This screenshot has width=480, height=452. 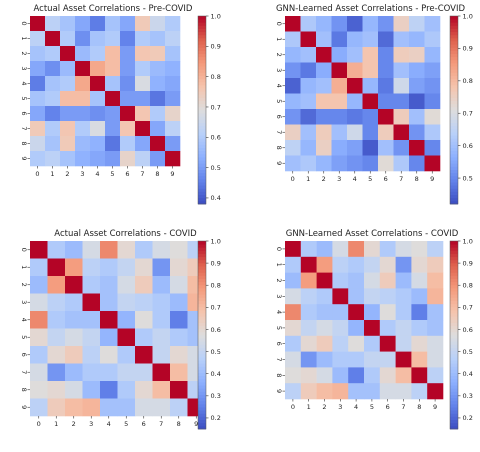 What do you see at coordinates (468, 16) in the screenshot?
I see `colorbar-tick-label: 1.0` at bounding box center [468, 16].